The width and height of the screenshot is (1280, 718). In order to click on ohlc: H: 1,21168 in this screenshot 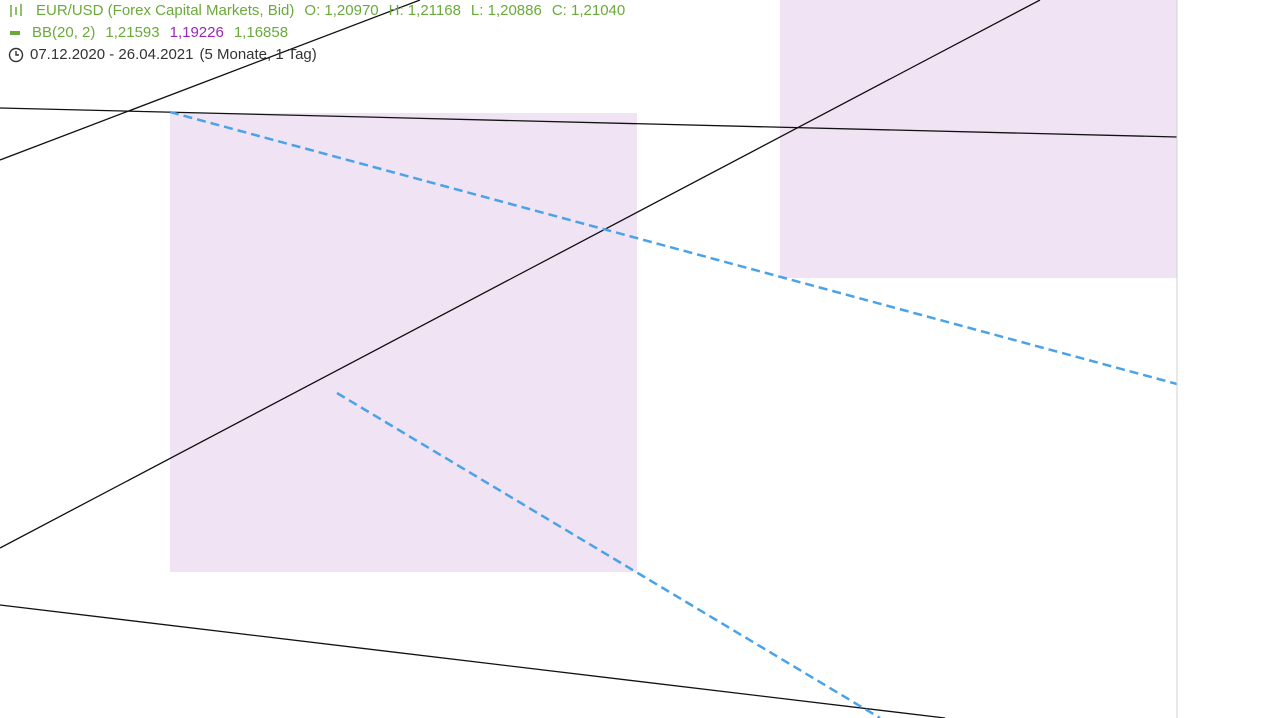, I will do `click(424, 10)`.